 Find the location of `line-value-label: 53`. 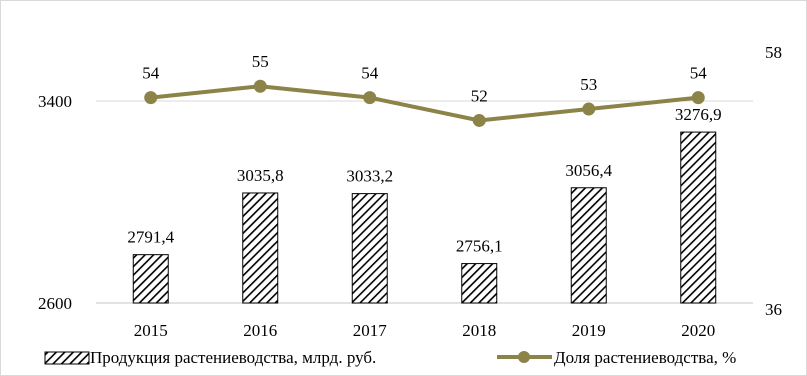

line-value-label: 53 is located at coordinates (588, 84).